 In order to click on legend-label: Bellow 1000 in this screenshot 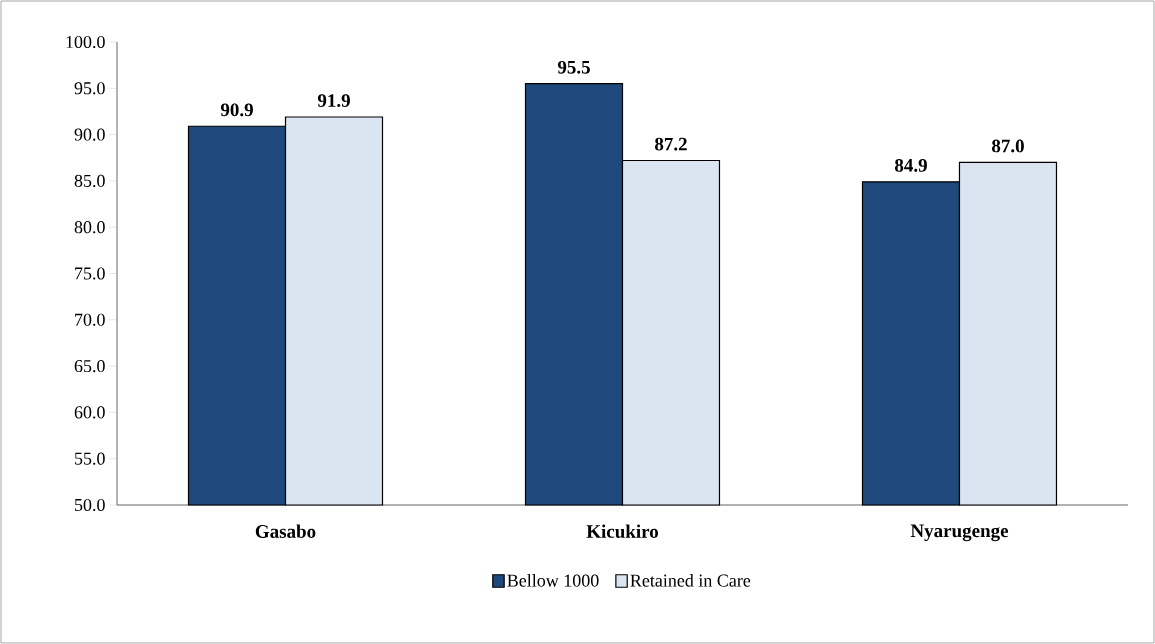, I will do `click(553, 580)`.